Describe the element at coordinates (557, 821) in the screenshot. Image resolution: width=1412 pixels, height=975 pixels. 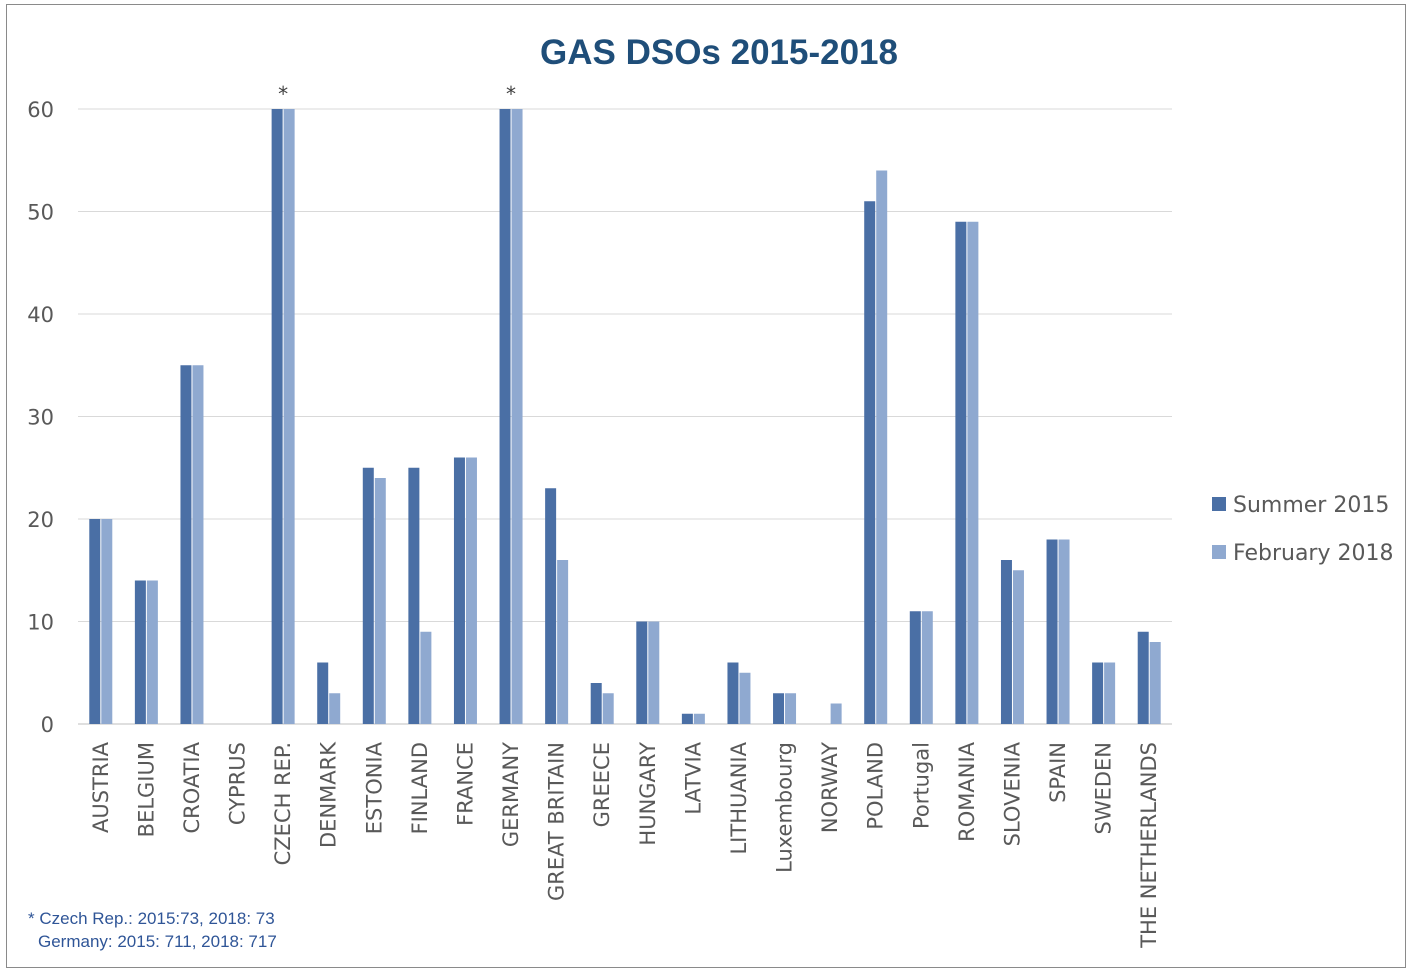
I see `x-category-label: GREAT BRITAIN` at that location.